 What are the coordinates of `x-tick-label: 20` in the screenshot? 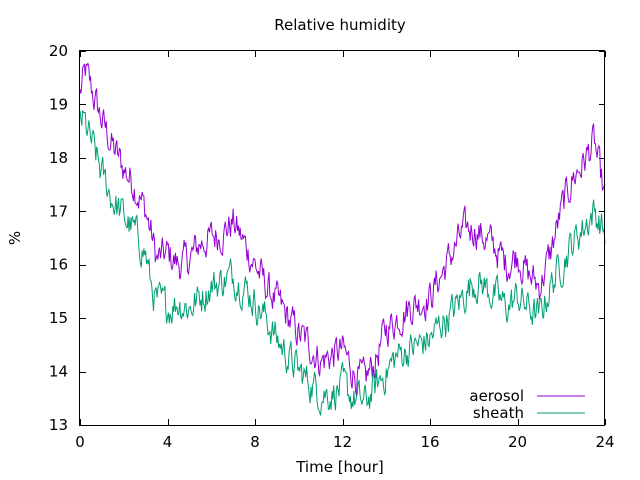 It's located at (517, 442).